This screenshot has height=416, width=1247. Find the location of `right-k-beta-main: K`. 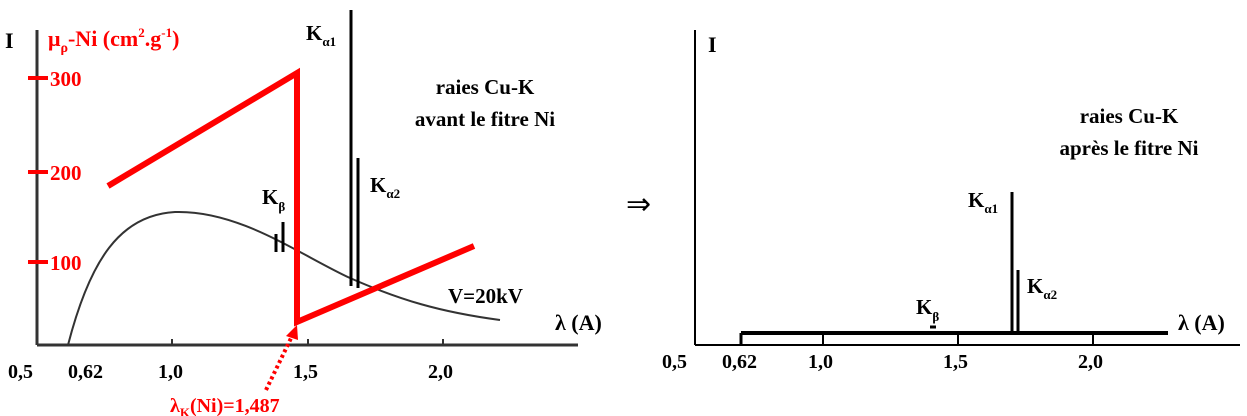

right-k-beta-main: K is located at coordinates (924, 307).